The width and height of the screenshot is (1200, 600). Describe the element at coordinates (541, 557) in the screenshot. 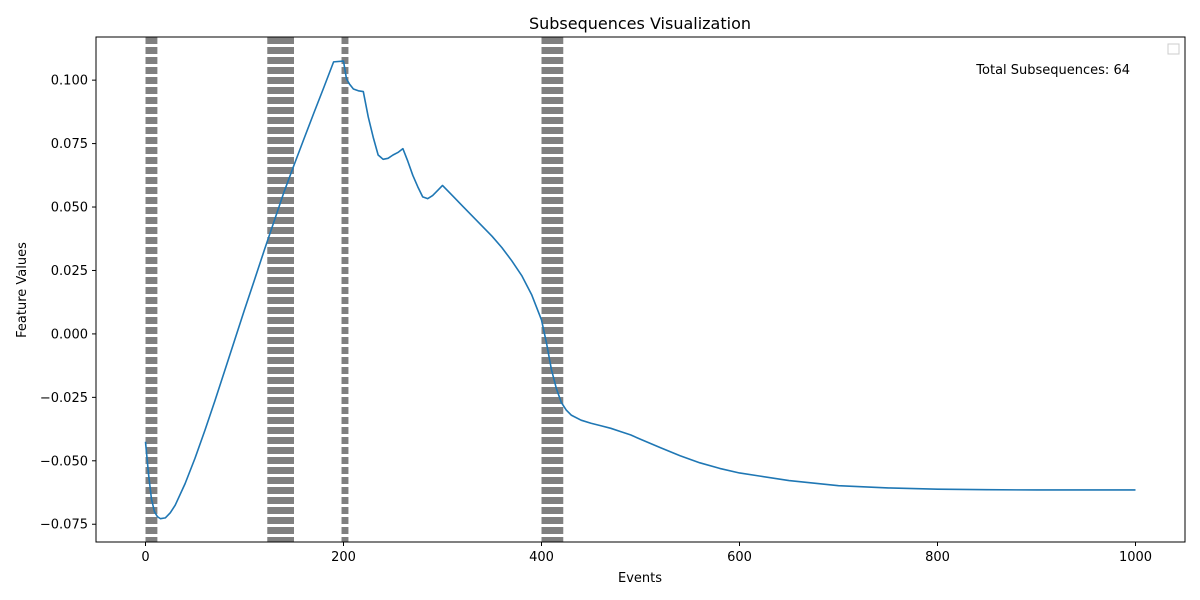

I see `x-tick-label: 400` at that location.